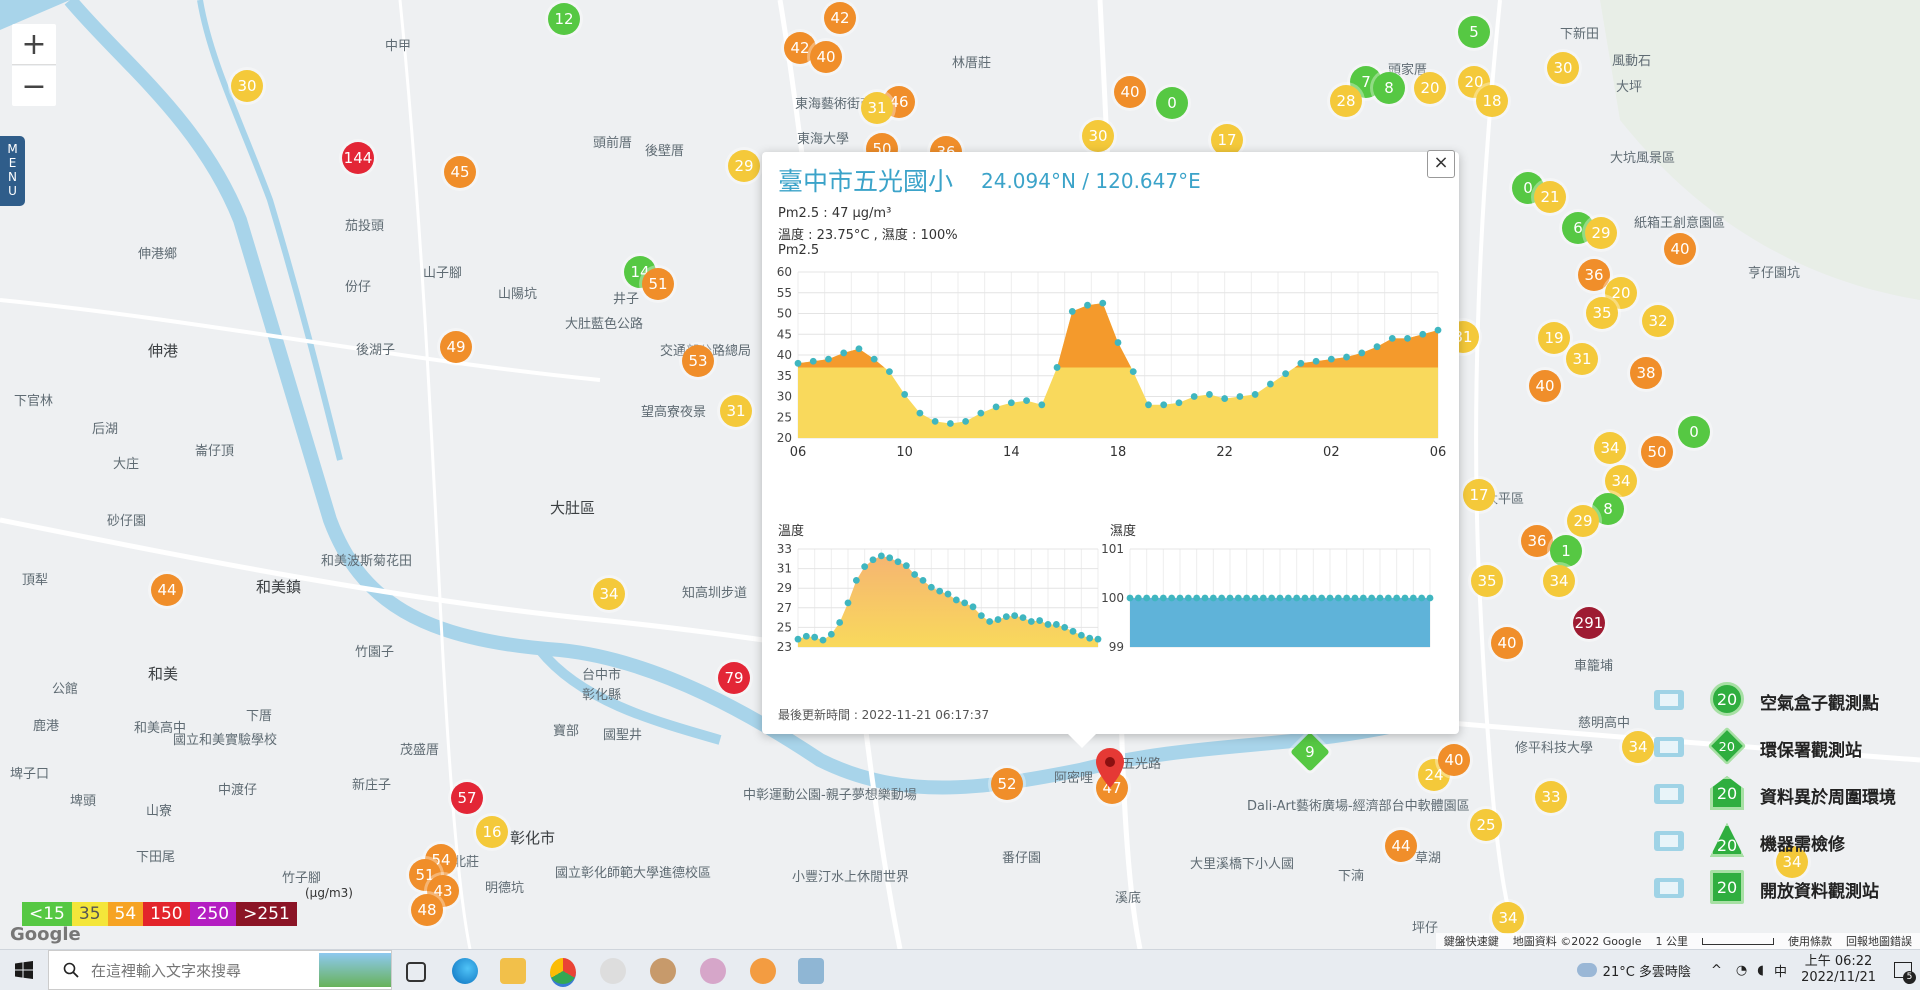 This screenshot has width=1920, height=990. Describe the element at coordinates (1781, 972) in the screenshot. I see `ime-indicator: 中` at that location.